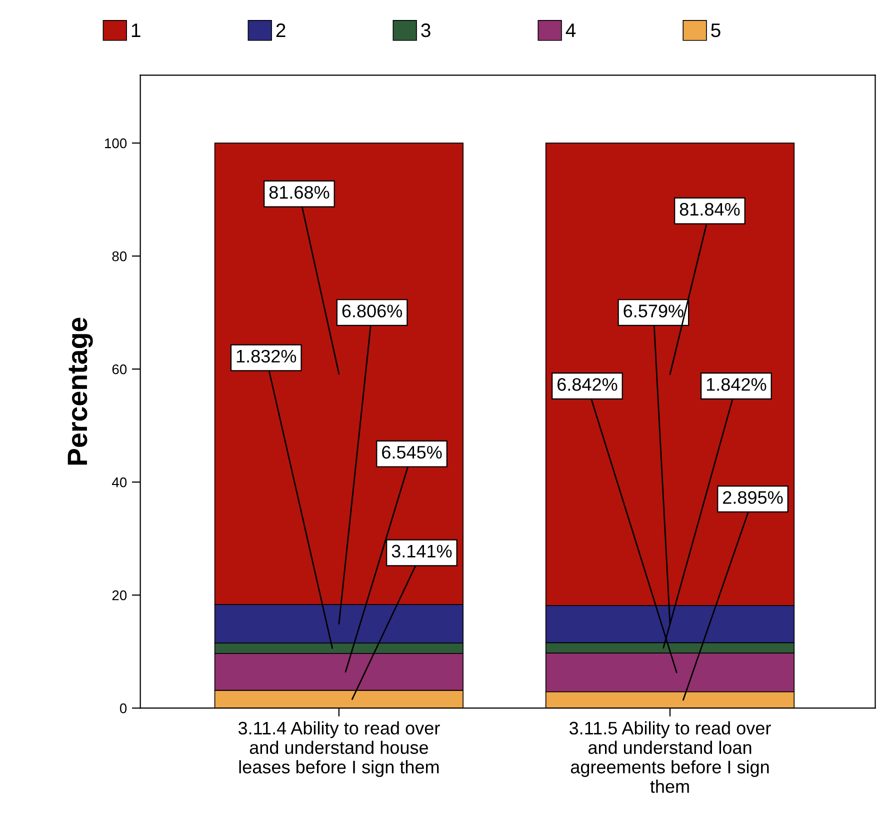  Describe the element at coordinates (753, 497) in the screenshot. I see `data-label: 2.895%` at that location.